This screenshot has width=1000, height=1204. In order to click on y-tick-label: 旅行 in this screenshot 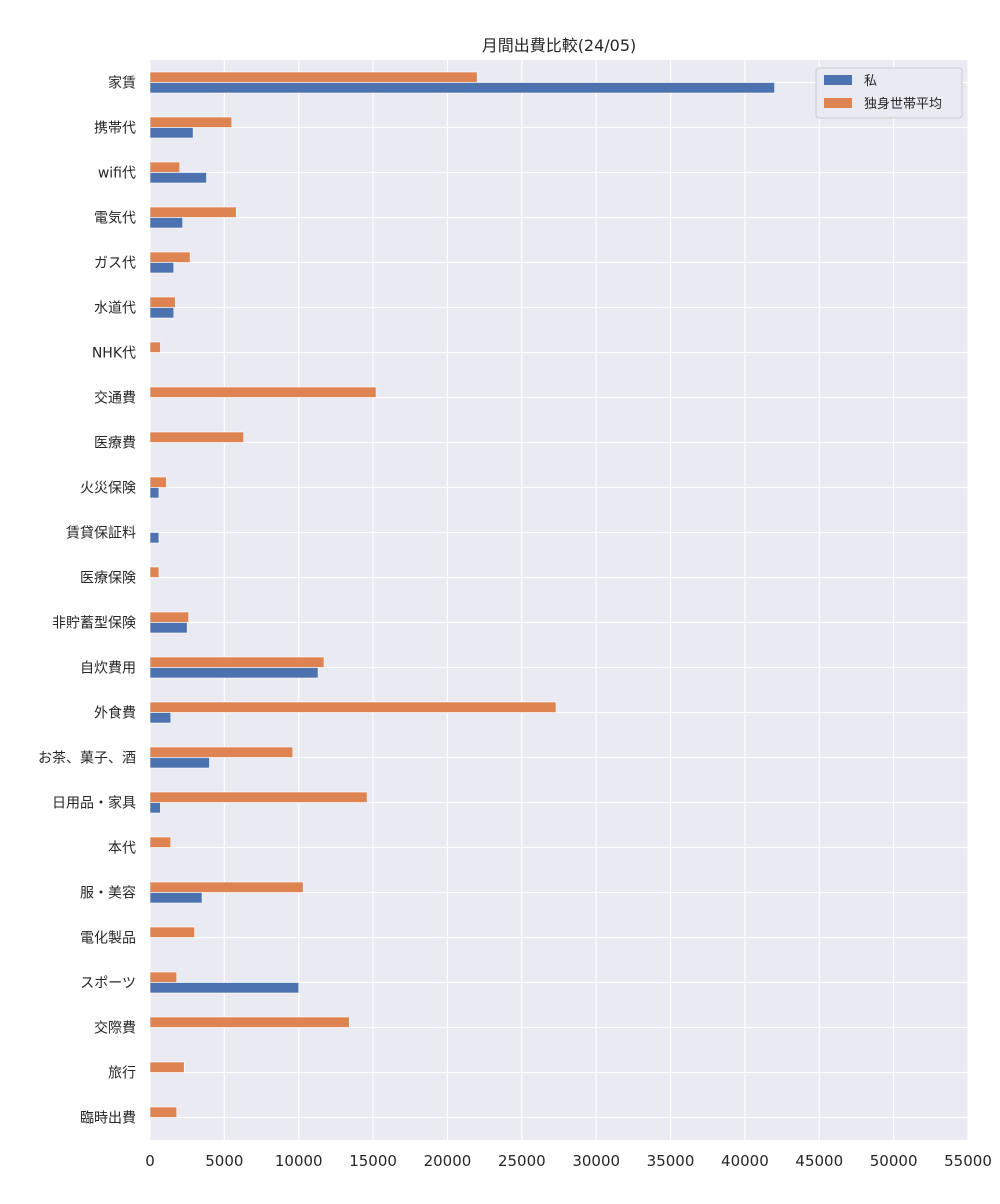, I will do `click(122, 1074)`.